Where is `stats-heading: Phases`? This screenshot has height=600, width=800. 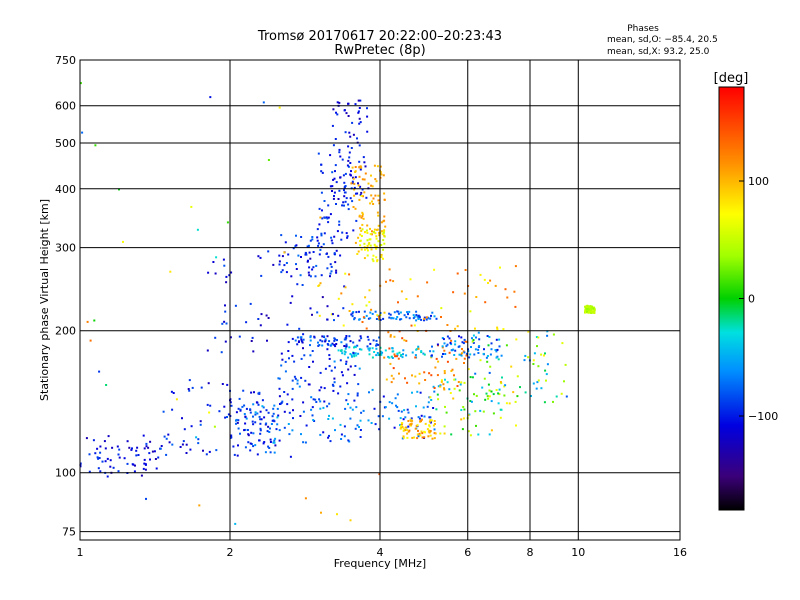 stats-heading: Phases is located at coordinates (643, 29).